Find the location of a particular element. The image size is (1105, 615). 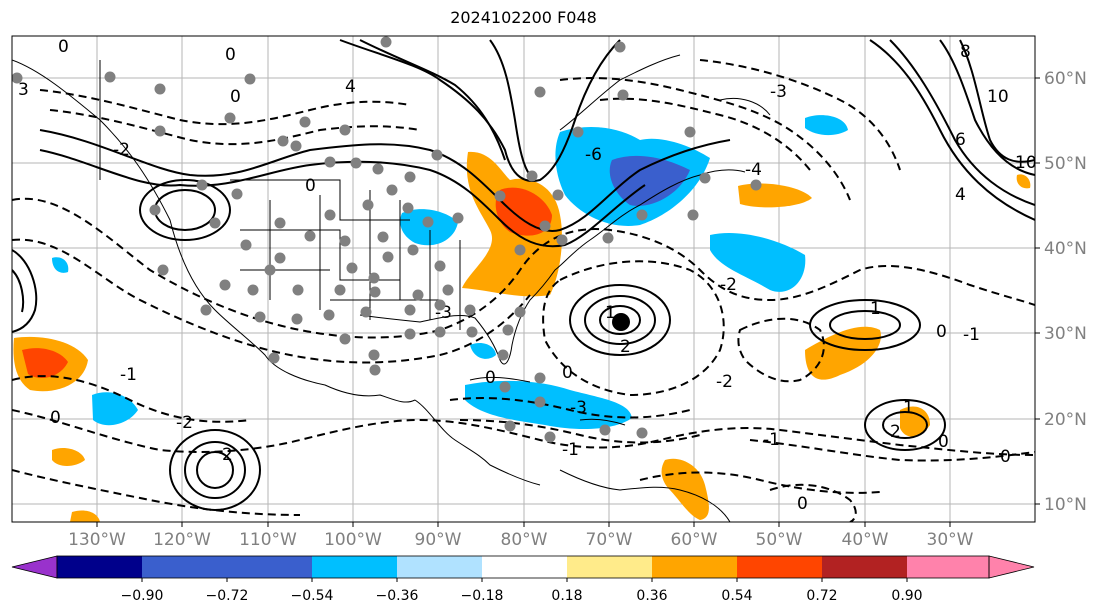

lon-label: 30°W is located at coordinates (950, 540).